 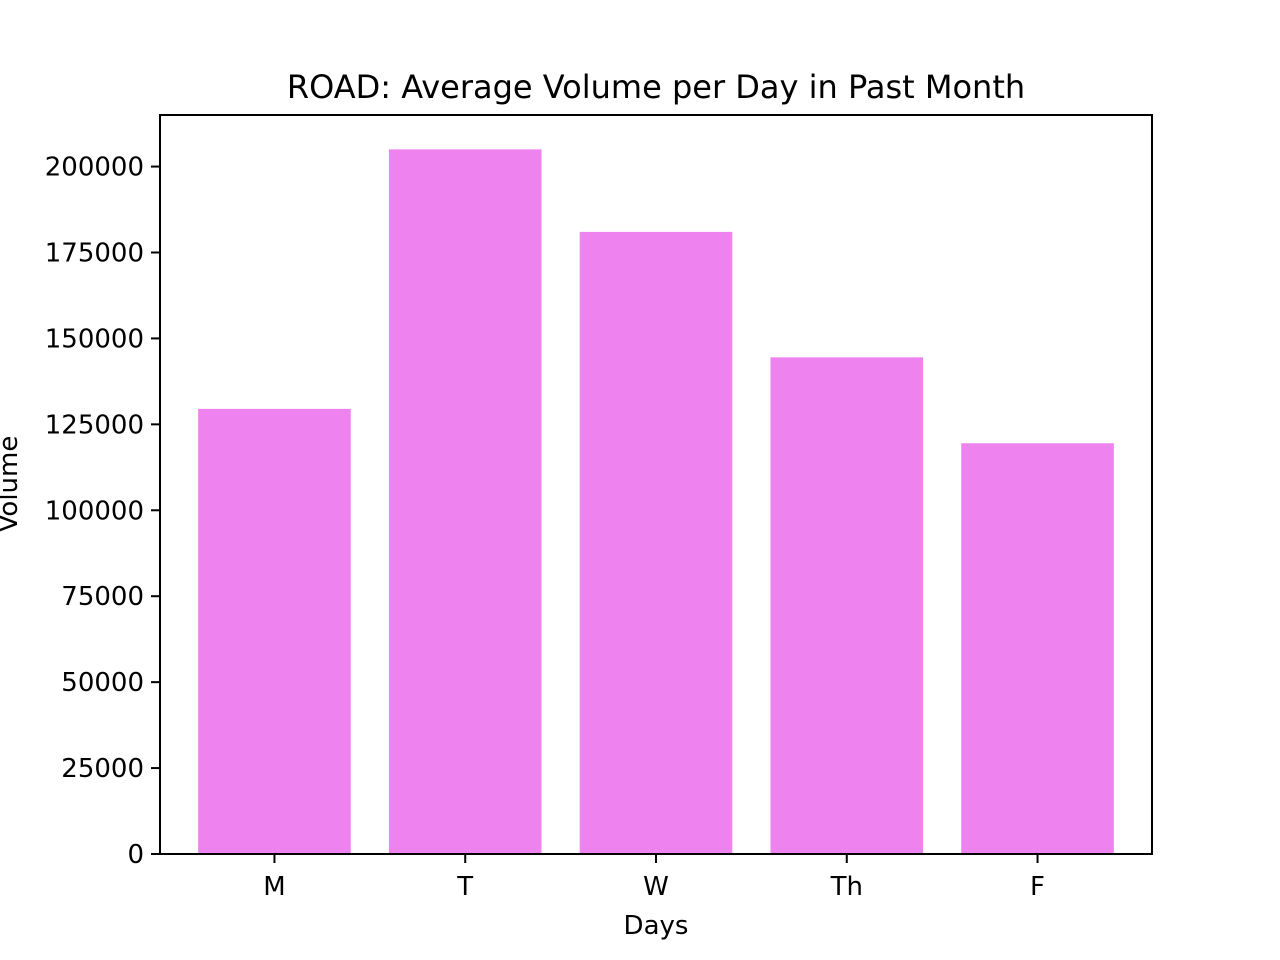 I want to click on bar-t, so click(x=465, y=502).